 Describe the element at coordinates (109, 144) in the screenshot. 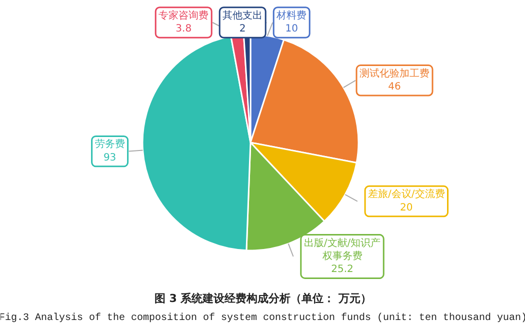

I see `slice-label: 劳务费` at that location.